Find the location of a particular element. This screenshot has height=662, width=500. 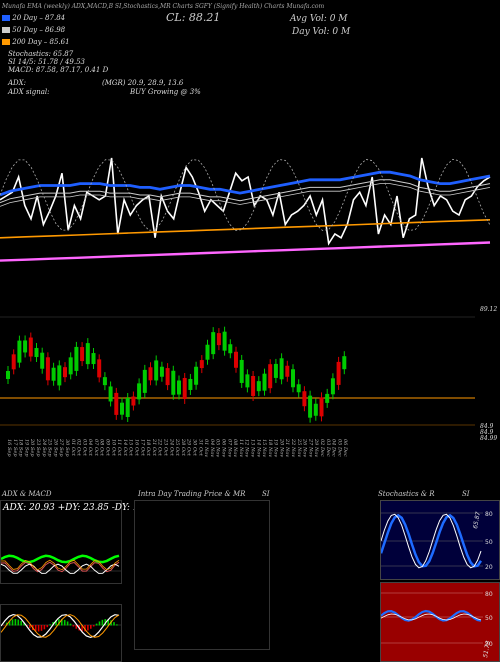

date-label: 24 Sep is located at coordinates (44, 447).